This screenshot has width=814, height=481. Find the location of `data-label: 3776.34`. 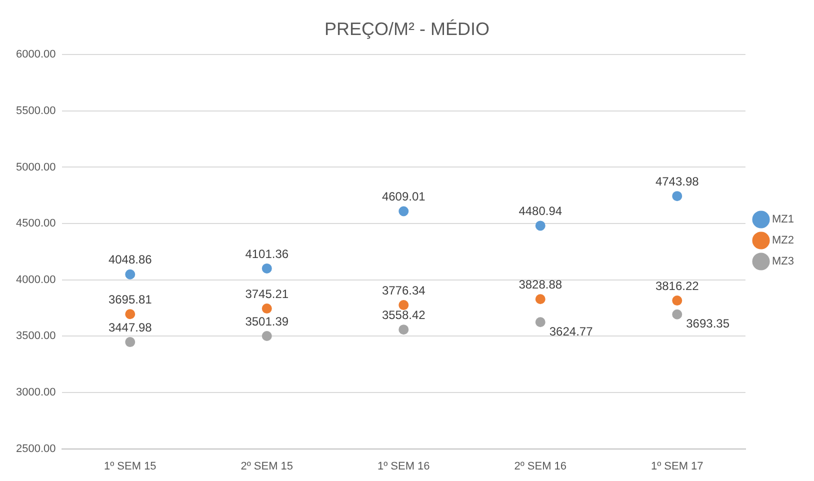

data-label: 3776.34 is located at coordinates (404, 290).